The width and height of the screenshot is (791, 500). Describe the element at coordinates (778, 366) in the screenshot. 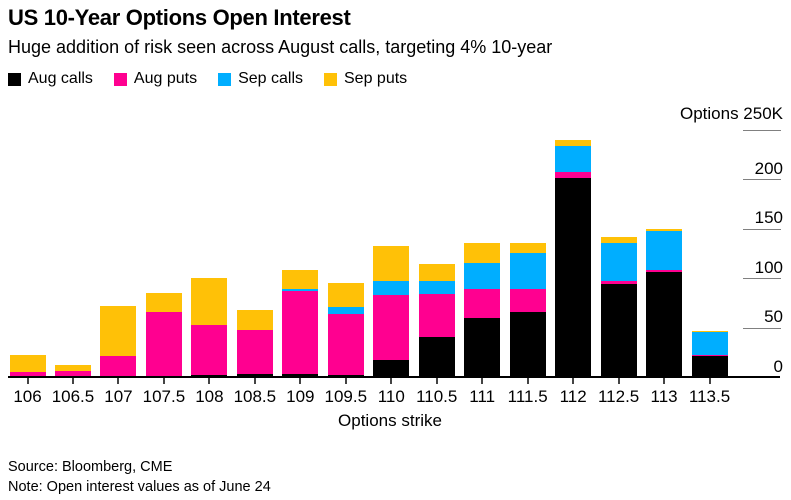

I see `y-tick-label: 0` at that location.